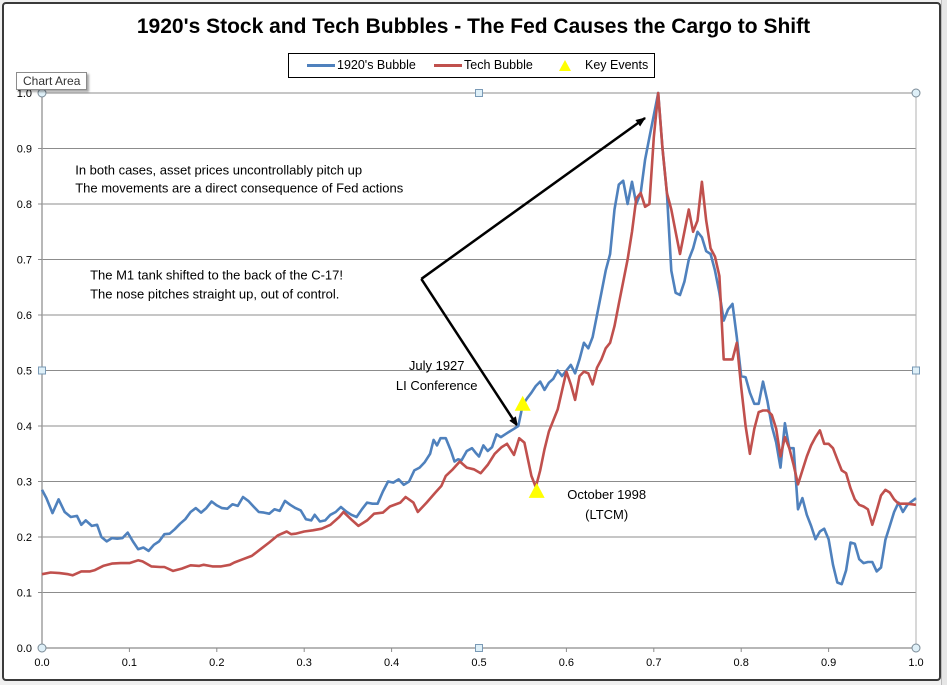  What do you see at coordinates (653, 663) in the screenshot?
I see `x-tick-label: 0.7` at bounding box center [653, 663].